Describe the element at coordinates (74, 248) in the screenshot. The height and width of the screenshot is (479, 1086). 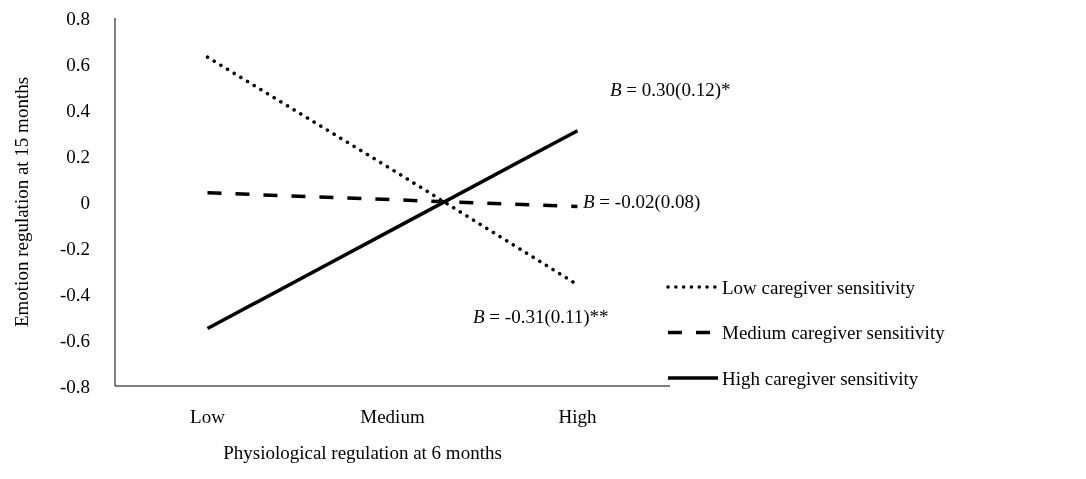
I see `y-tick-label: -0.2` at that location.